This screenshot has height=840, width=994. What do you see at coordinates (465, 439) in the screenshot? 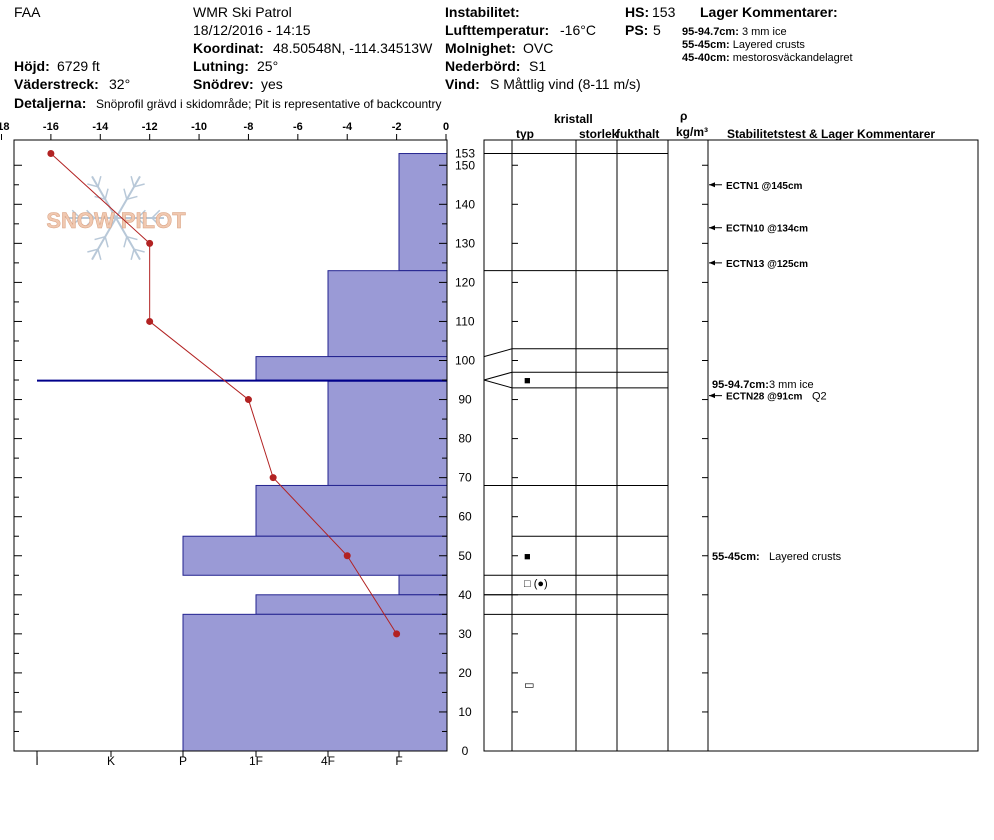
I see `height-tick-label-8: 80` at bounding box center [465, 439].